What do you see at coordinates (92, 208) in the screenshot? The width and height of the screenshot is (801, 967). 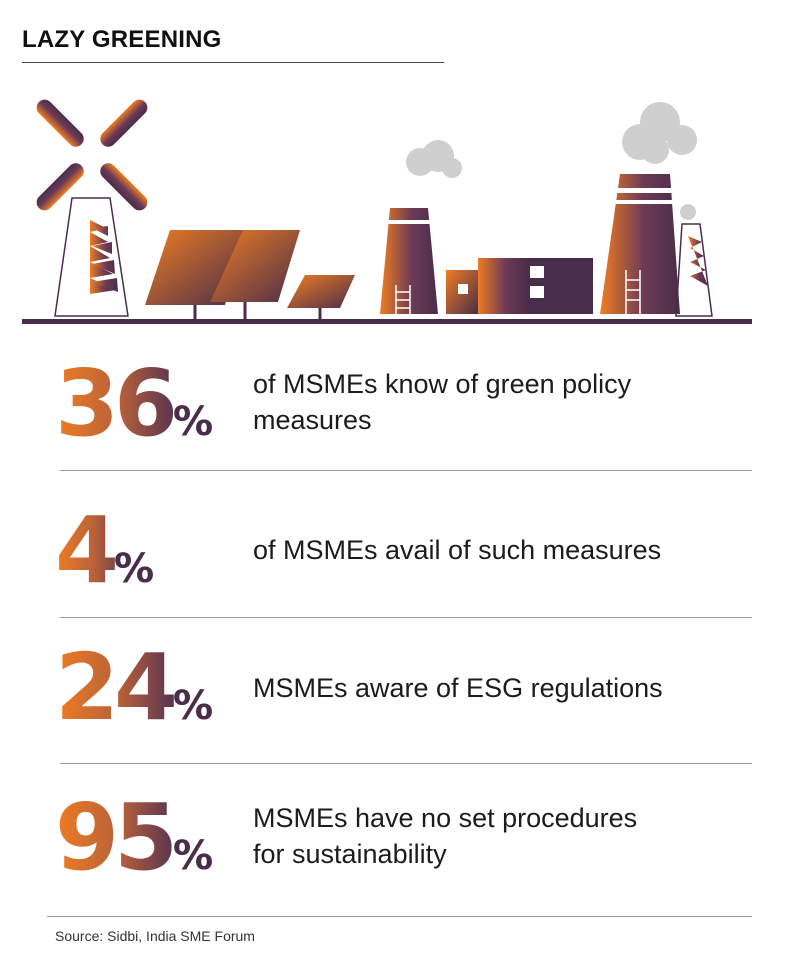 I see `windmill-icon` at bounding box center [92, 208].